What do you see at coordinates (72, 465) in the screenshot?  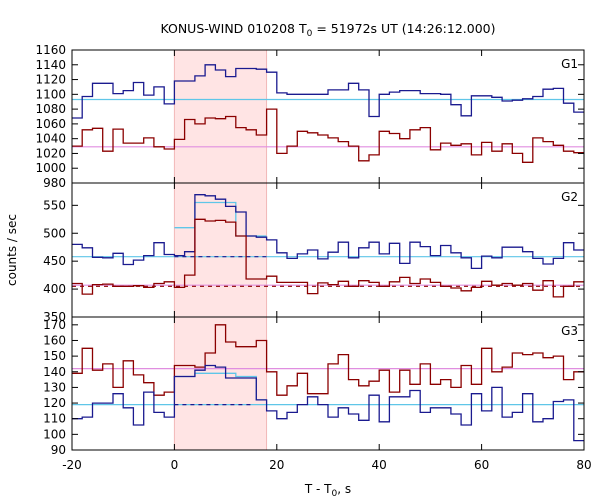 I see `x-tick-label-0: -20` at bounding box center [72, 465].